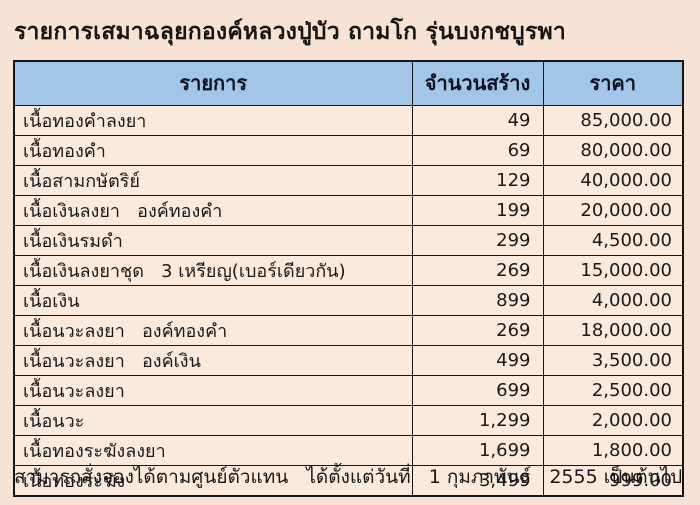 The width and height of the screenshot is (700, 505). I want to click on price-cell: 40,000.00, so click(613, 180).